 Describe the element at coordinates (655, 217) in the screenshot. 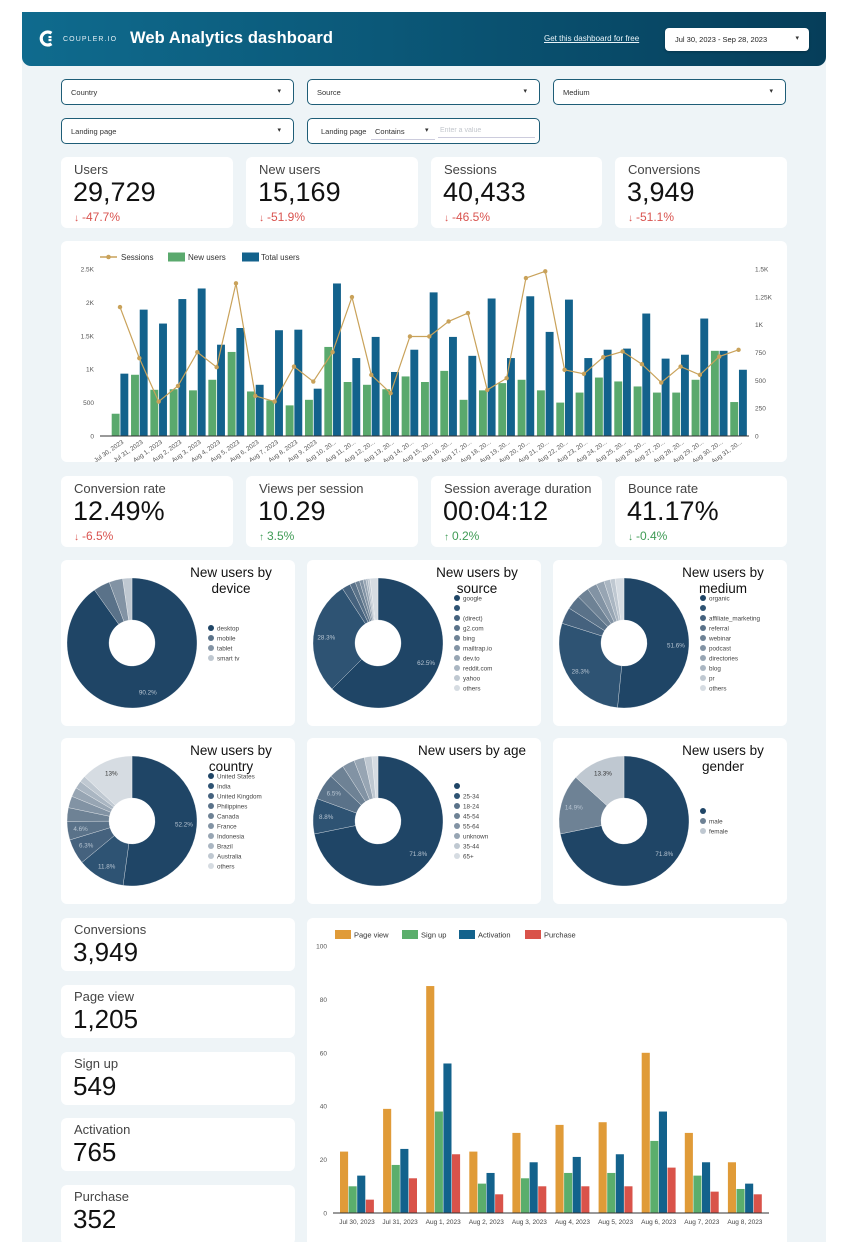

I see `kpi-change-value: -51.1%` at that location.